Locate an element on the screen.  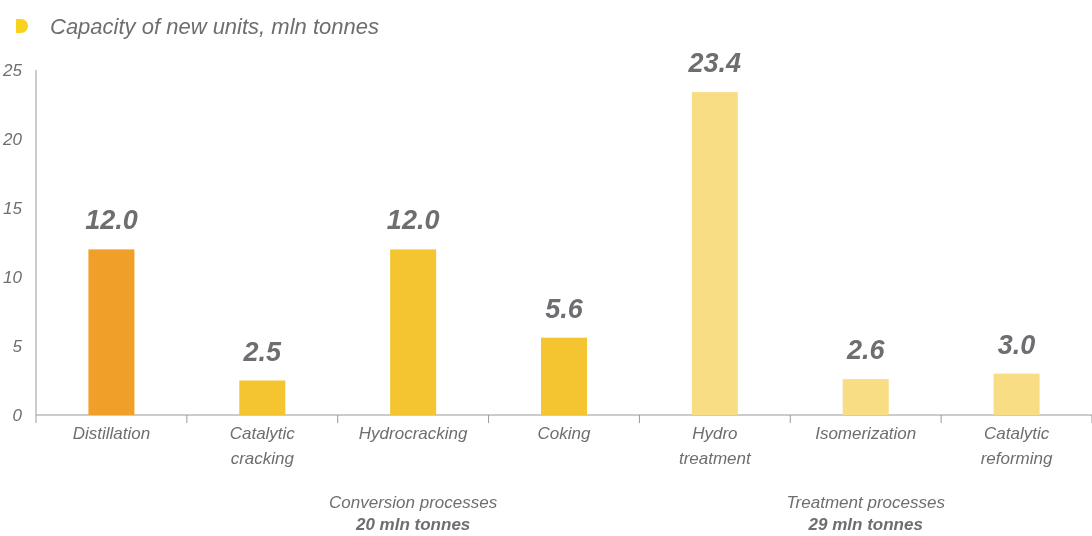
x-tick-label: Catalytic reforming is located at coordinates (1017, 446).